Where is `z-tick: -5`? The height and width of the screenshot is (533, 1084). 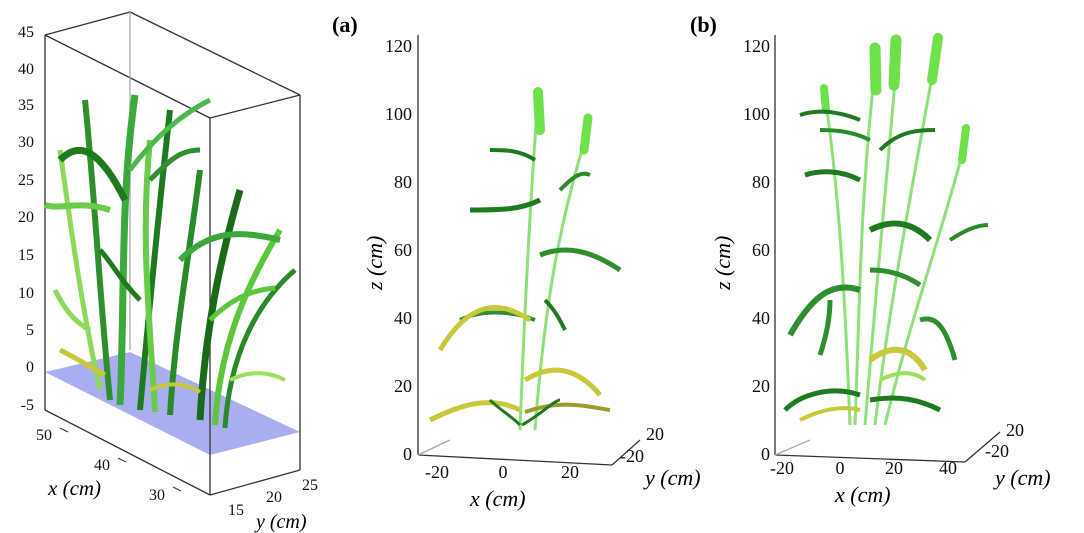 z-tick: -5 is located at coordinates (27, 405).